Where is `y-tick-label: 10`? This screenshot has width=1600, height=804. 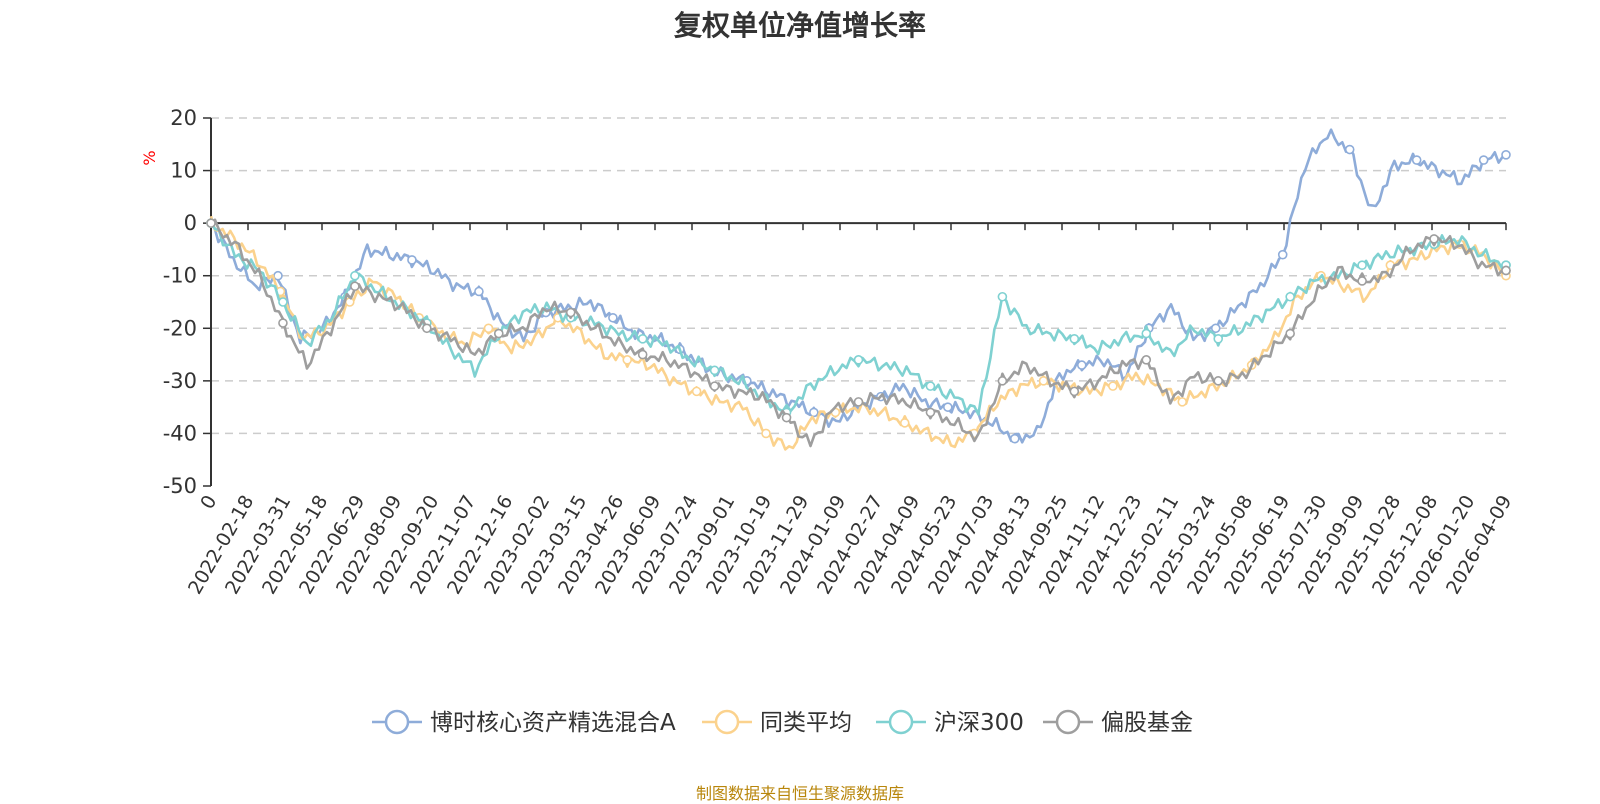 y-tick-label: 10 is located at coordinates (183, 171).